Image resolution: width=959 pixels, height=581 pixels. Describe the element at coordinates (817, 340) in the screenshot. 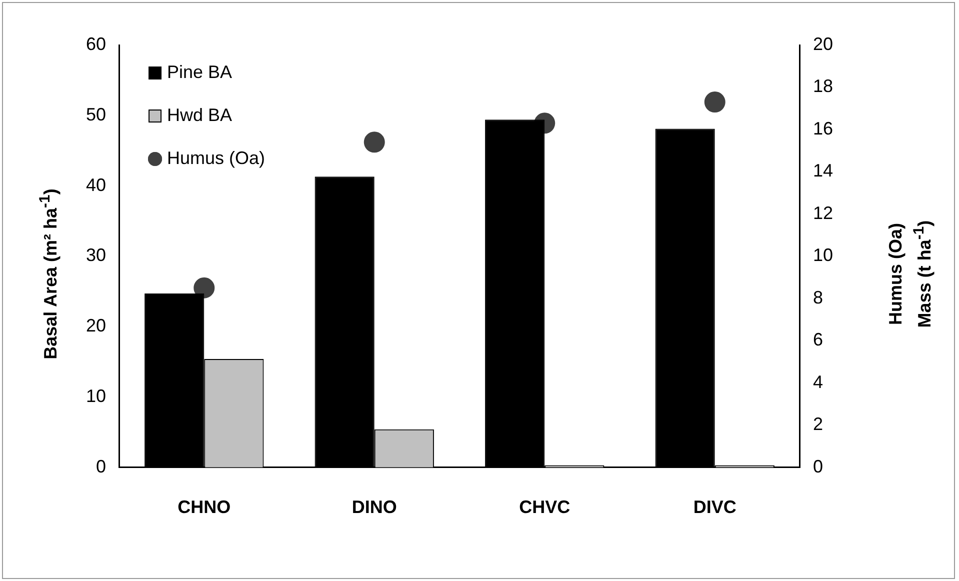

I see `y2-tick-label: 6` at that location.